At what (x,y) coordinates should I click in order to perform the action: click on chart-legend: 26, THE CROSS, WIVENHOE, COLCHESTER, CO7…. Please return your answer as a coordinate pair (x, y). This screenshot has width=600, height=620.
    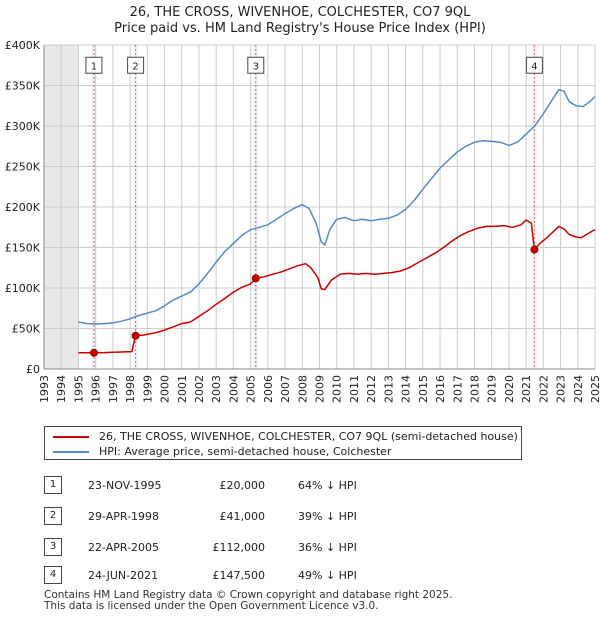
    Looking at the image, I should click on (283, 443).